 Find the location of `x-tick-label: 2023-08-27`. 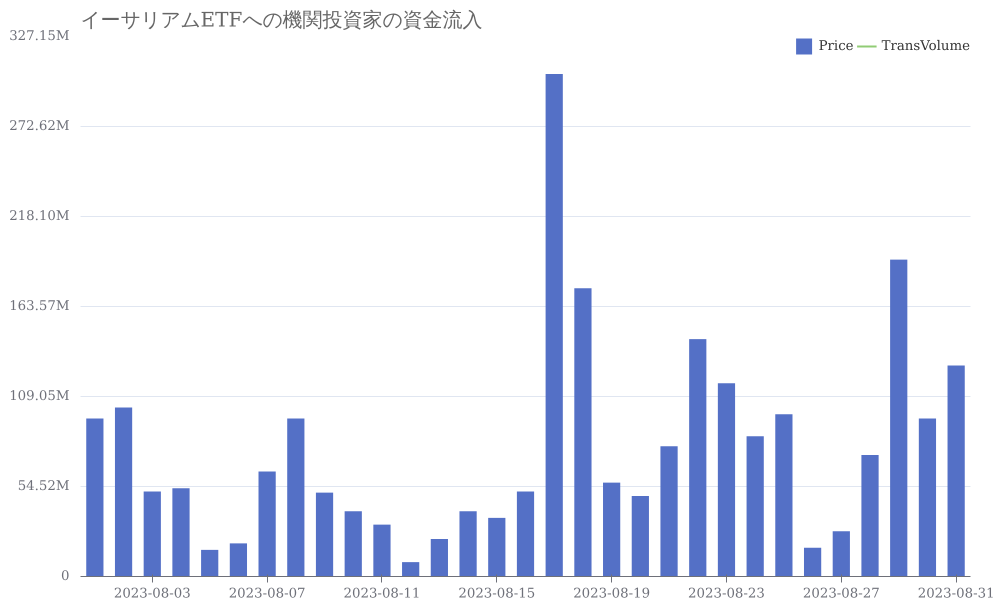

x-tick-label: 2023-08-27 is located at coordinates (841, 593).